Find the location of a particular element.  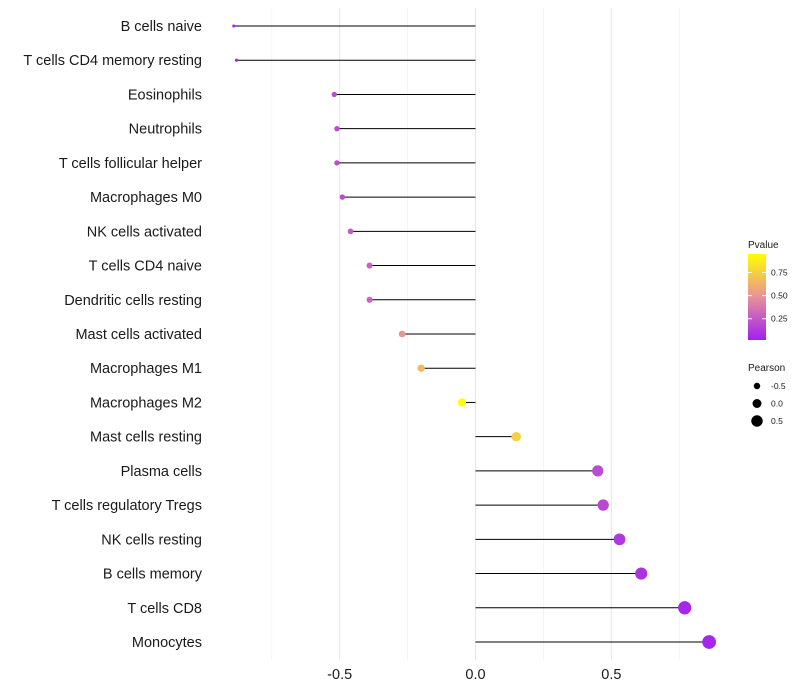

size-key-label: 0.0 is located at coordinates (777, 404).